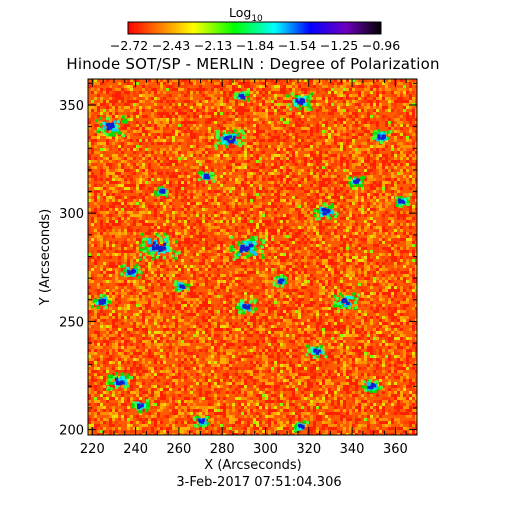 This screenshot has height=512, width=506. I want to click on colorbar-tick-label: −2.72, so click(129, 45).